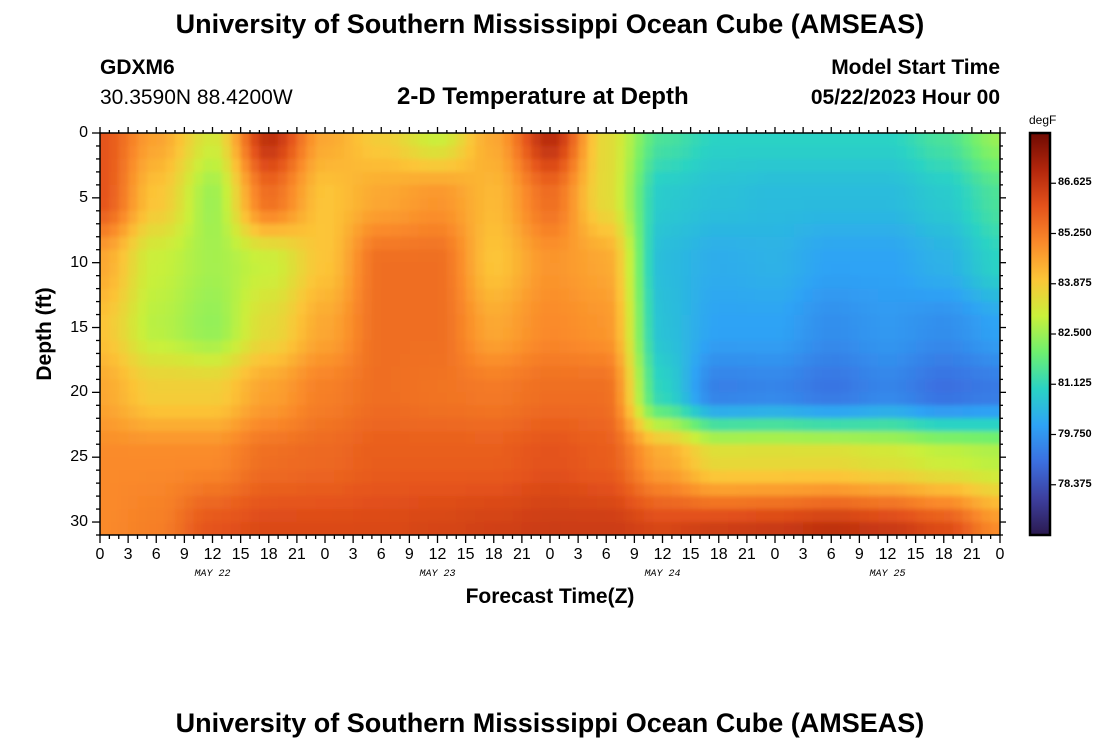 This screenshot has width=1100, height=750. What do you see at coordinates (606, 554) in the screenshot?
I see `x-tick-label: 6` at bounding box center [606, 554].